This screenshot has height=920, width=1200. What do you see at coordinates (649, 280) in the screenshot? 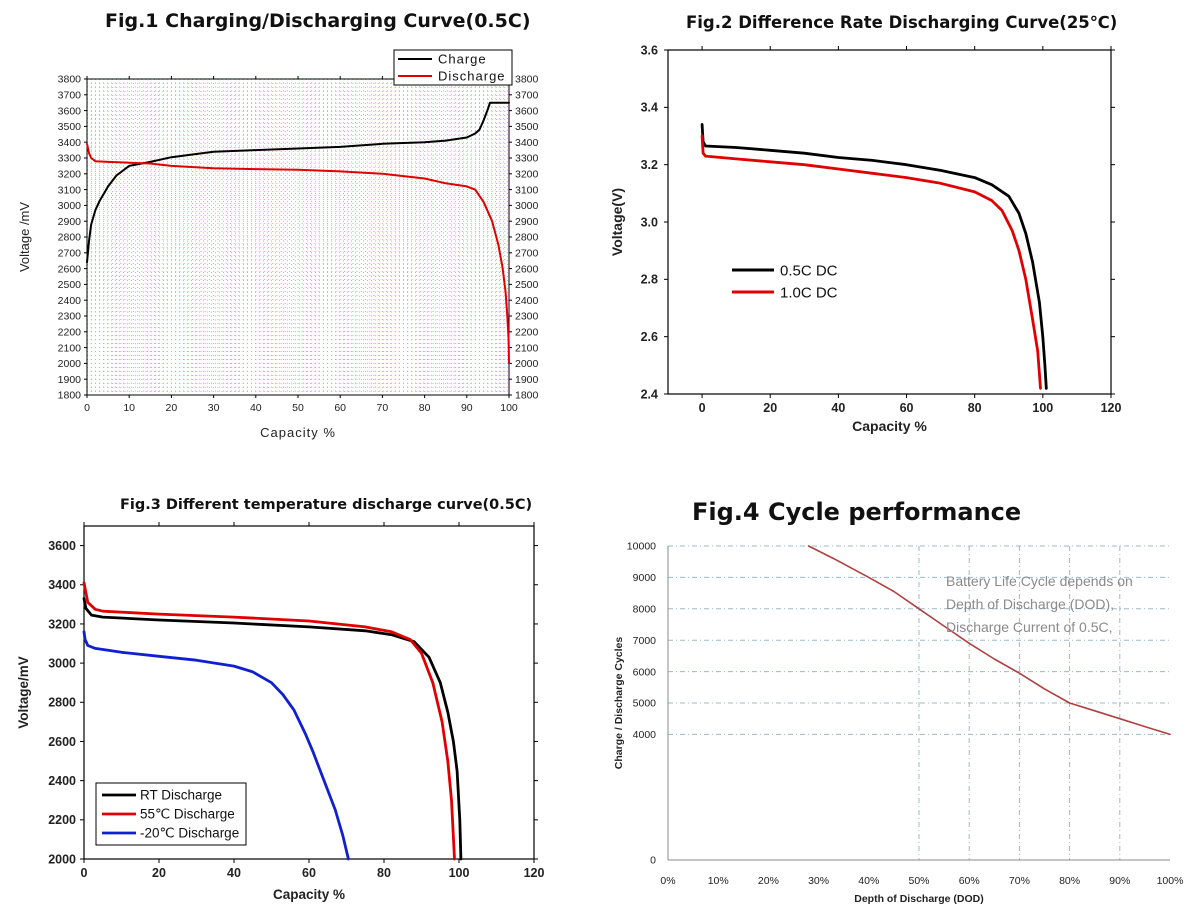
I see `y-tick-label: 2.8` at bounding box center [649, 280].